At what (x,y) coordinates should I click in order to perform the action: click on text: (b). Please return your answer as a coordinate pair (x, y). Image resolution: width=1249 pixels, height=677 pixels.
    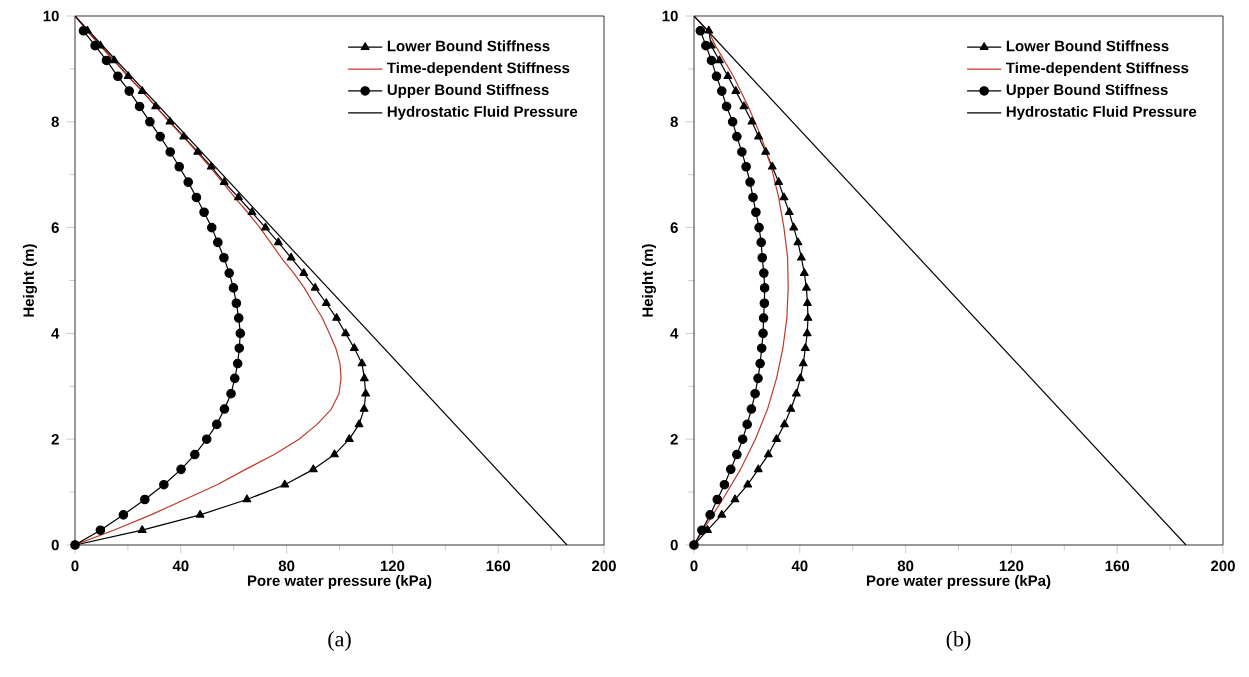
    Looking at the image, I should click on (958, 641).